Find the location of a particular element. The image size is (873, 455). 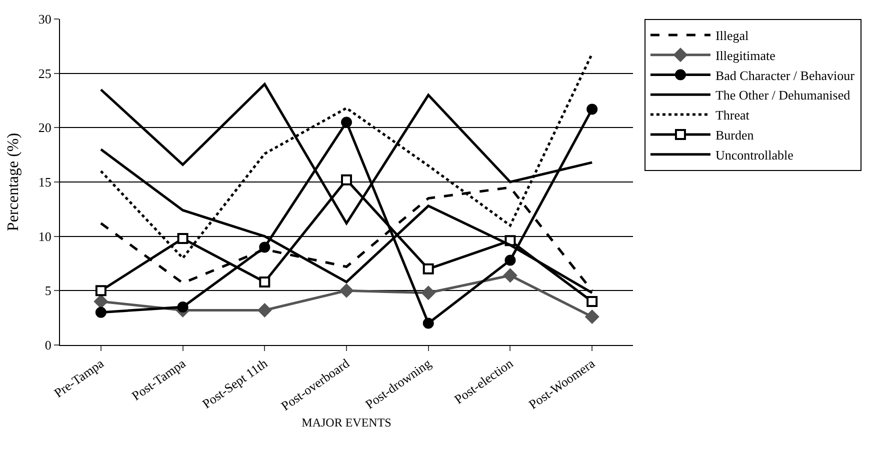

y-tick-label: 15 is located at coordinates (45, 182).